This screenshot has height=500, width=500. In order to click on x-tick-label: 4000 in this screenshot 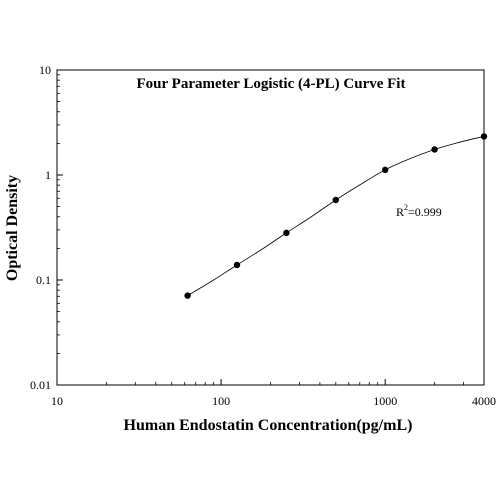, I will do `click(484, 401)`.